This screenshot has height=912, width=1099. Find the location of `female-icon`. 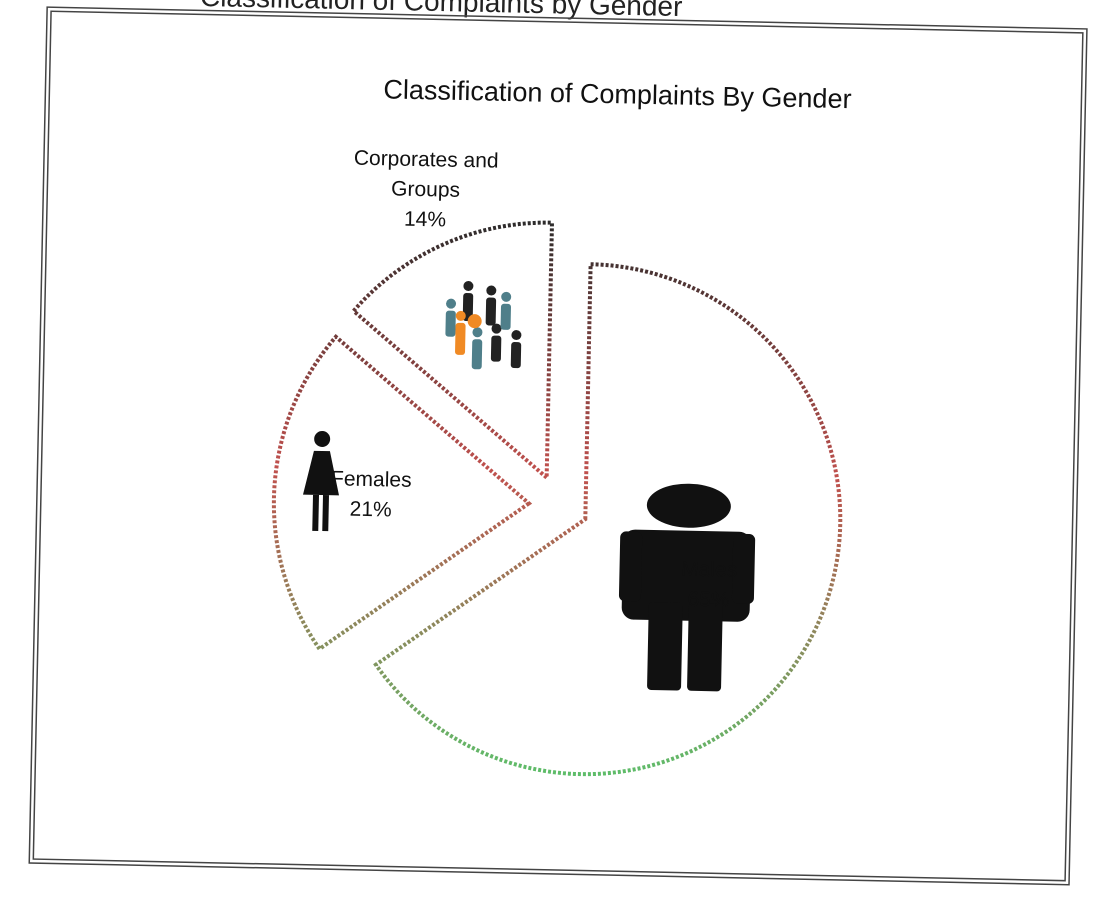

female-icon is located at coordinates (321, 481).